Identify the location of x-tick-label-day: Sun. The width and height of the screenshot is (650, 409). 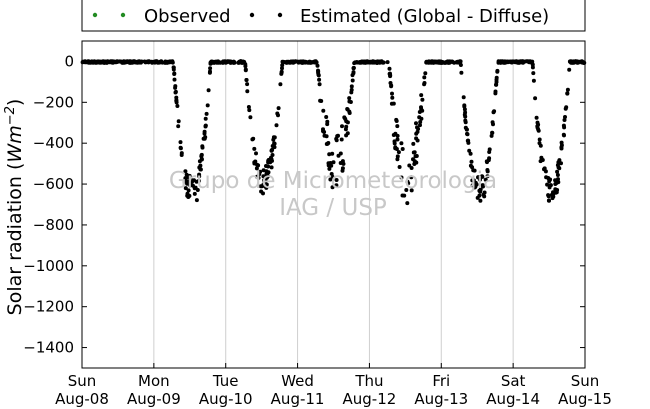
(82, 381).